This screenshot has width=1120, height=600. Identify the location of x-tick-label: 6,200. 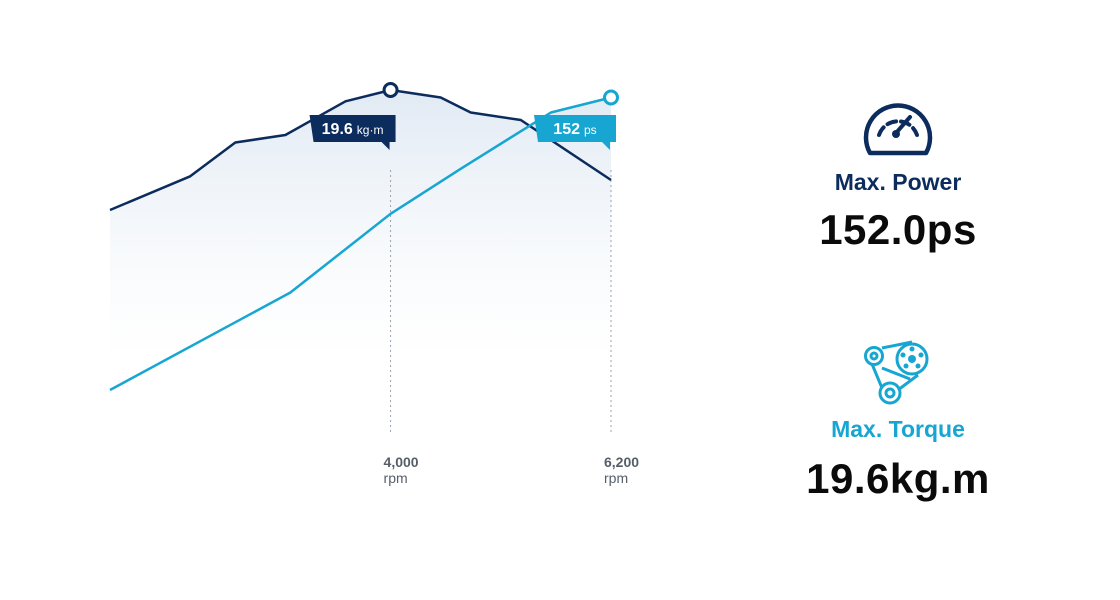
(621, 462).